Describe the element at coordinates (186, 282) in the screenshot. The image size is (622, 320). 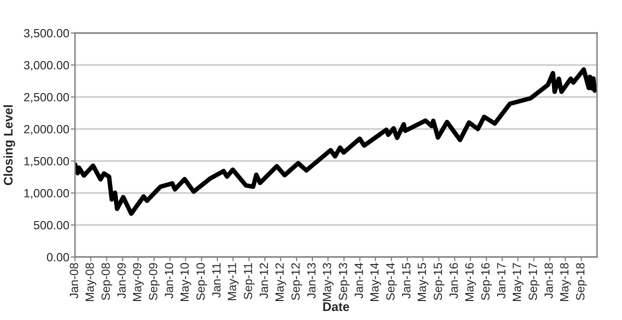
I see `x-tick-label: May-10` at that location.